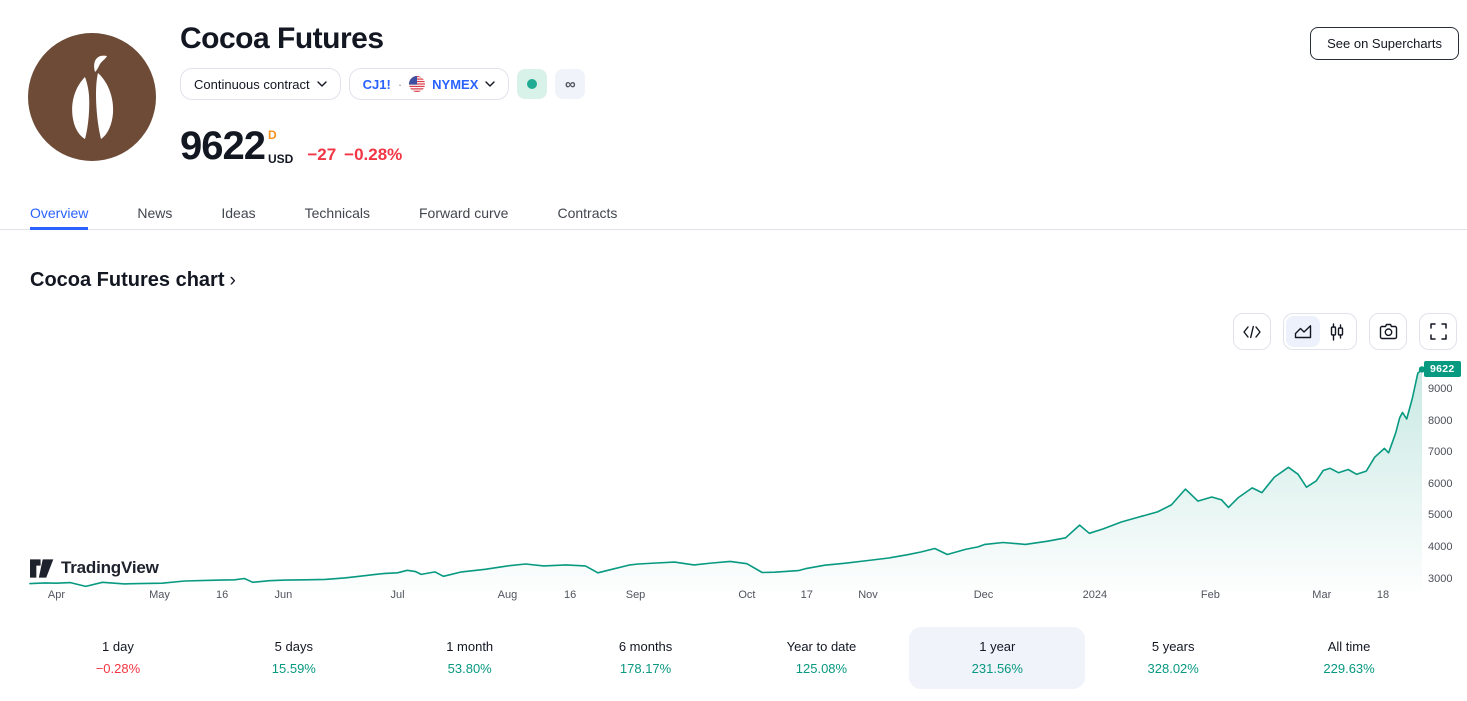 The width and height of the screenshot is (1467, 701). I want to click on y-axis-tick: 5000, so click(1440, 515).